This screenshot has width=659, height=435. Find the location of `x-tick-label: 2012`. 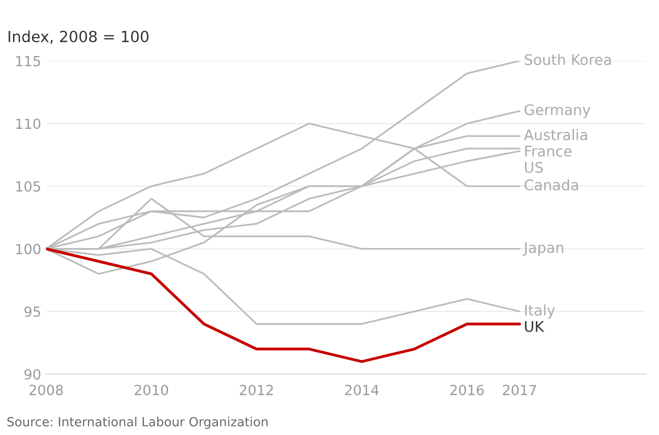

x-tick-label: 2012 is located at coordinates (256, 390).